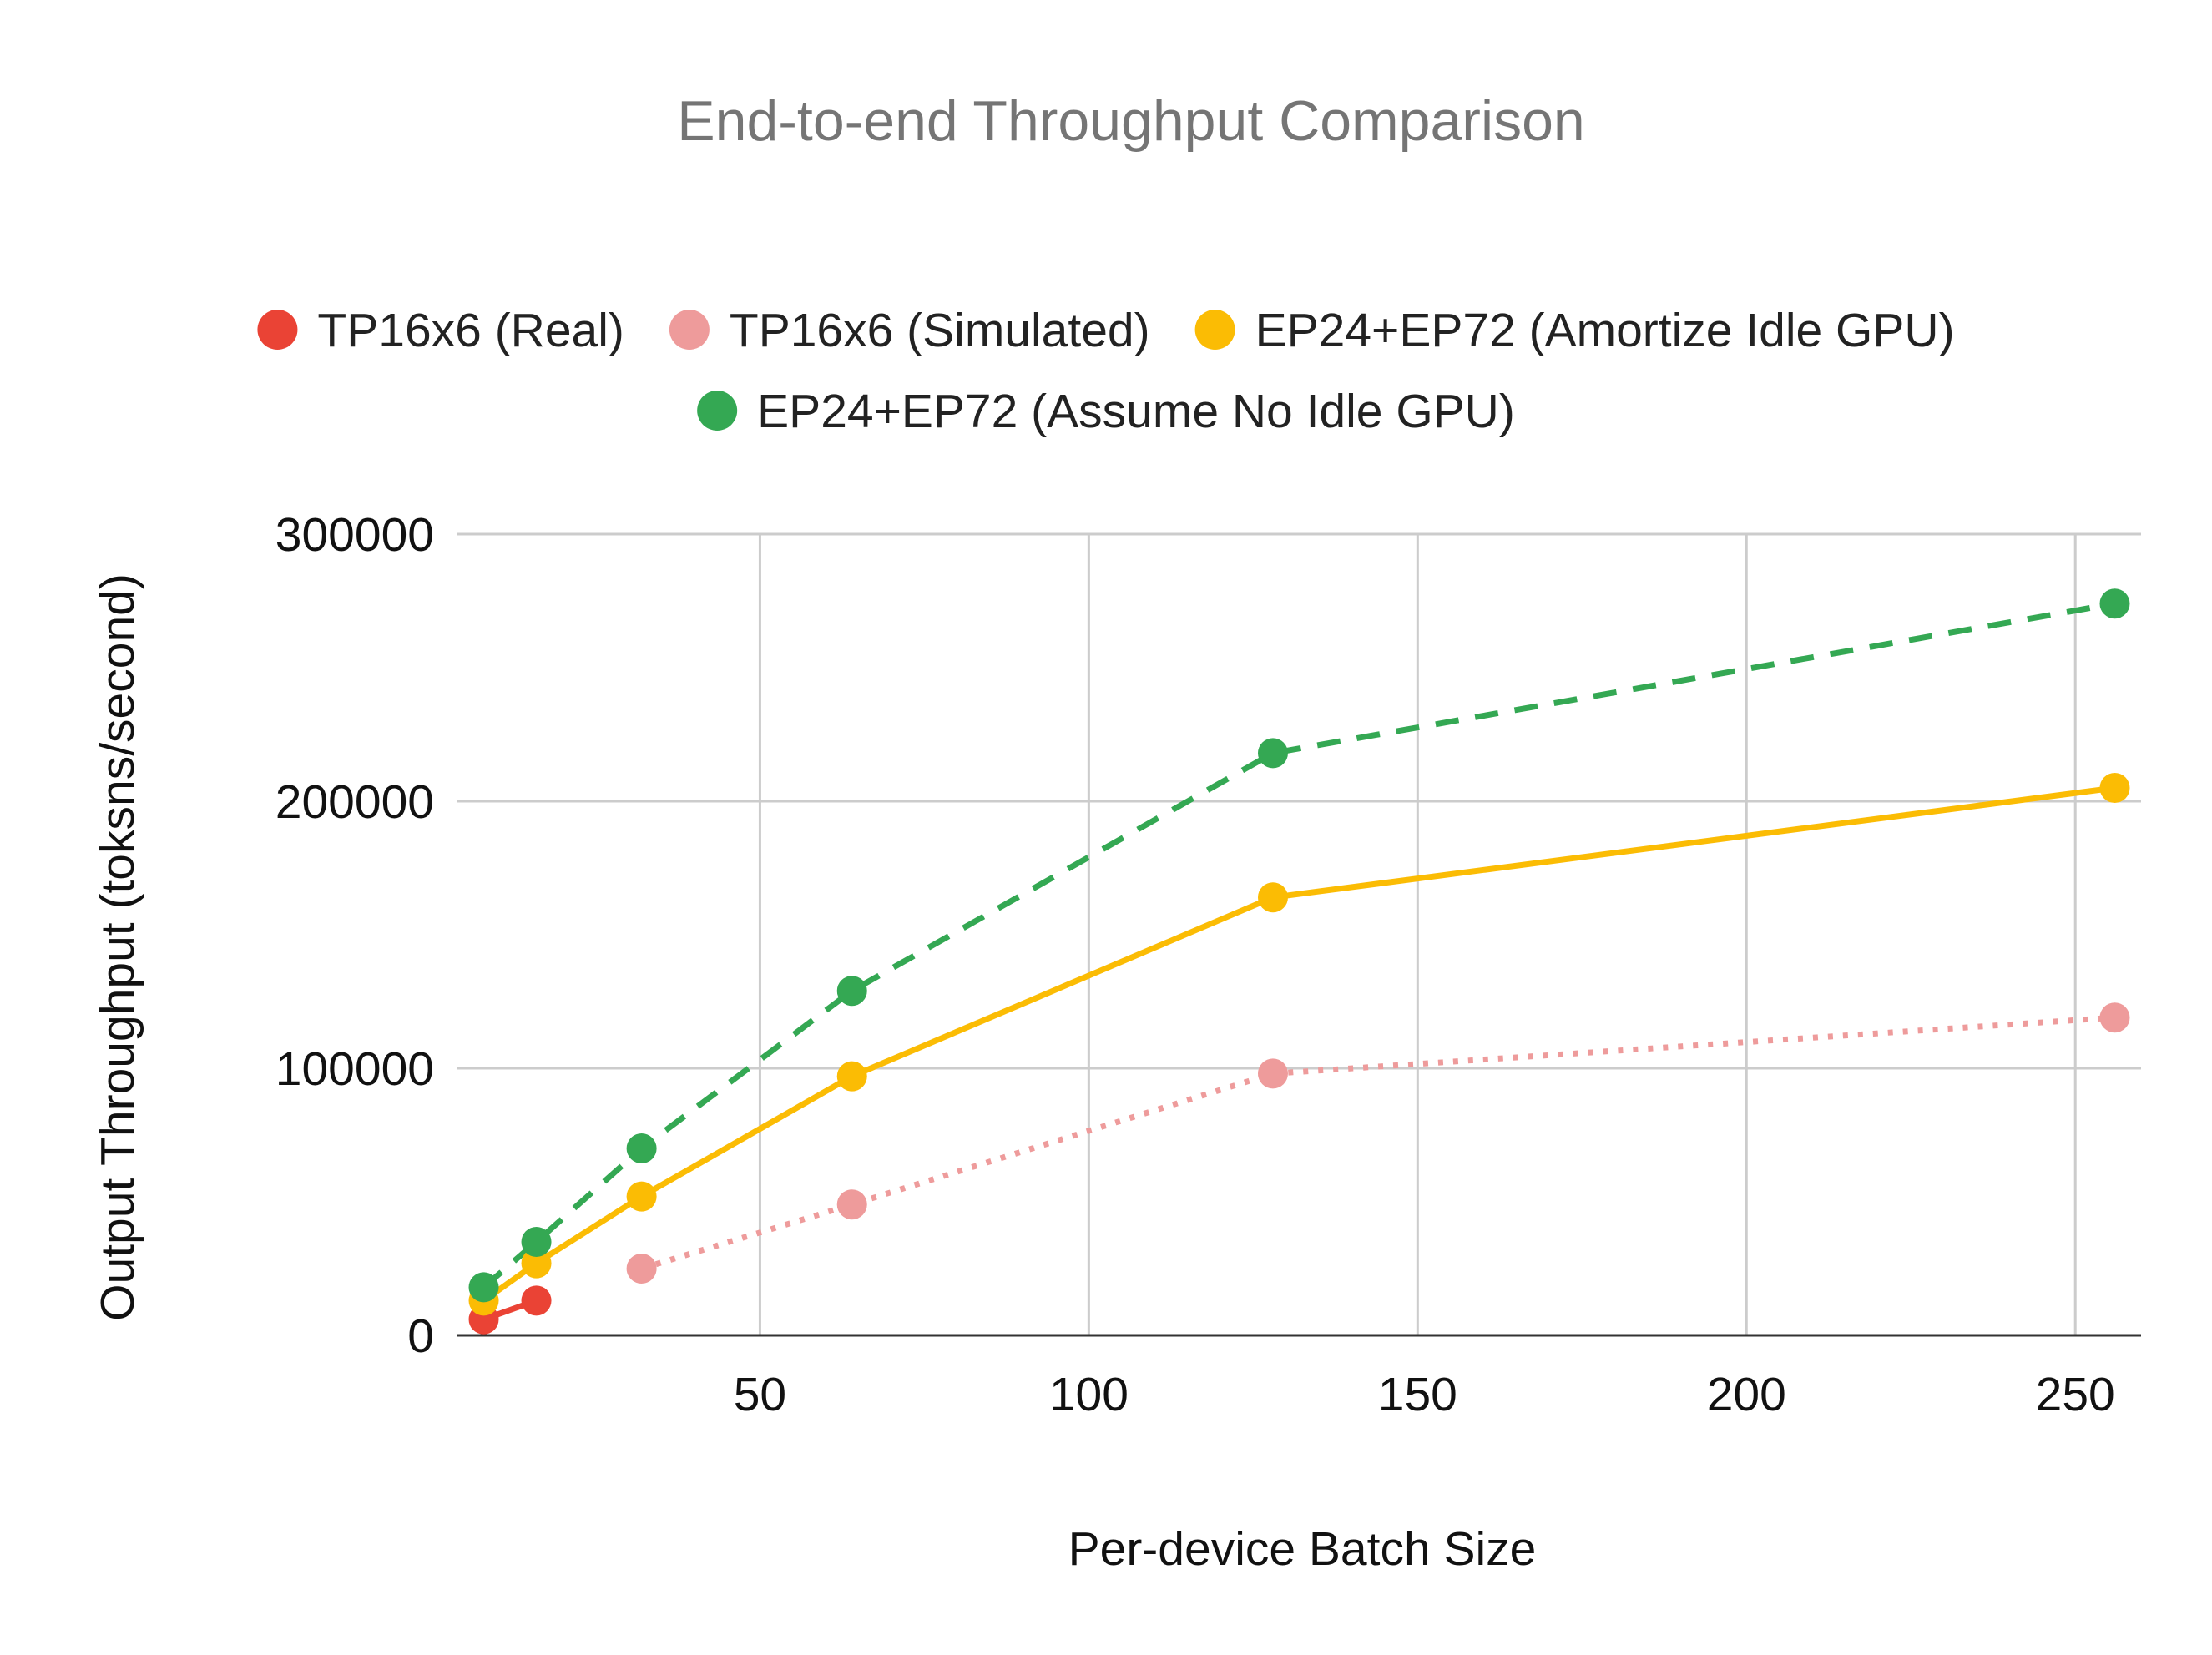 This screenshot has width=2212, height=1655. Describe the element at coordinates (1417, 1394) in the screenshot. I see `x-tick-label: 150` at that location.